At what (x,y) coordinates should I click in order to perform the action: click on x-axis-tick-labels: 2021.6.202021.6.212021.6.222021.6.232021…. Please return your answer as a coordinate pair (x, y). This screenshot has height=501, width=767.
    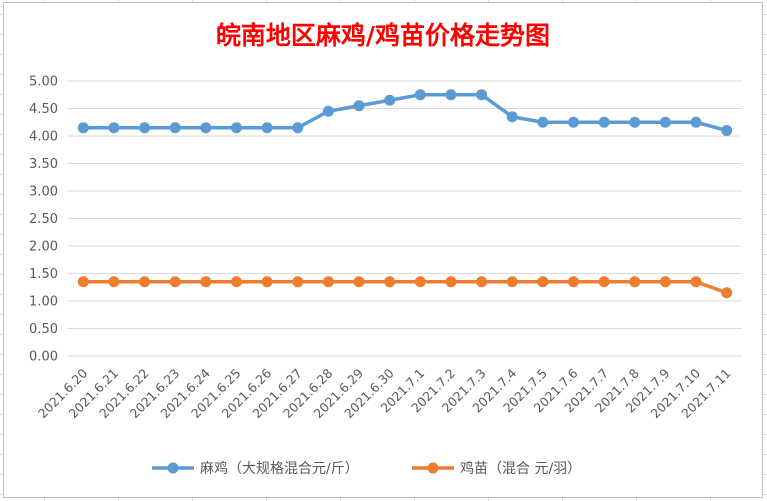
    Looking at the image, I should click on (384, 393).